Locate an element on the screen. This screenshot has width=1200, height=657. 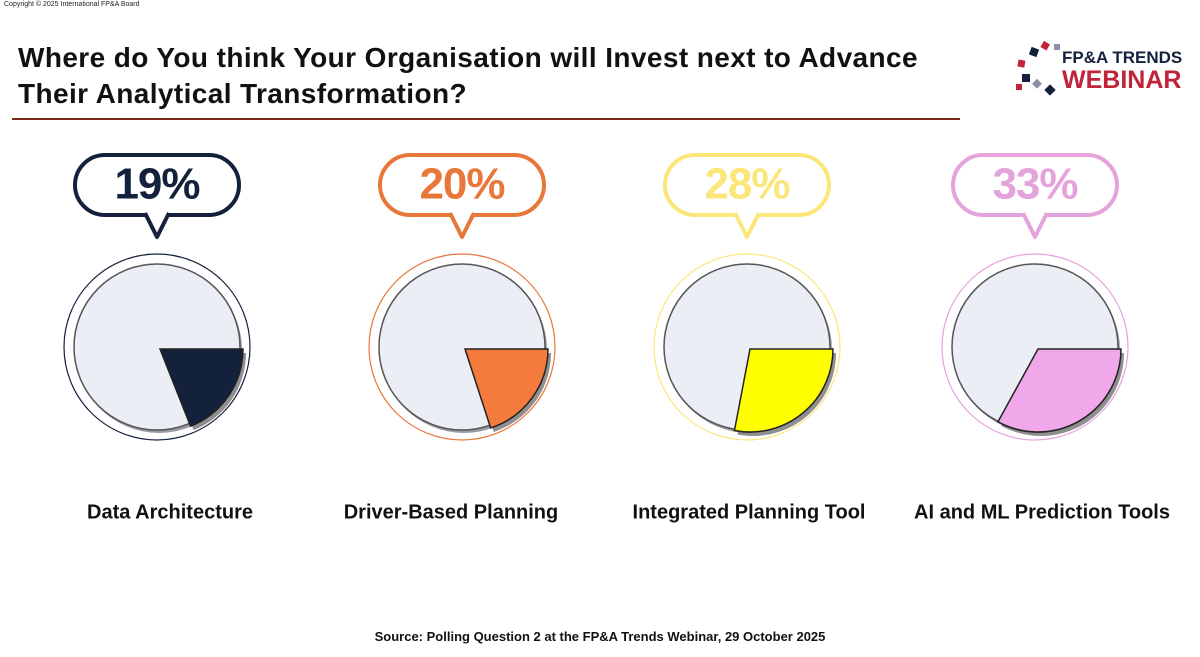
logo-text: WEBINAR is located at coordinates (1122, 80).